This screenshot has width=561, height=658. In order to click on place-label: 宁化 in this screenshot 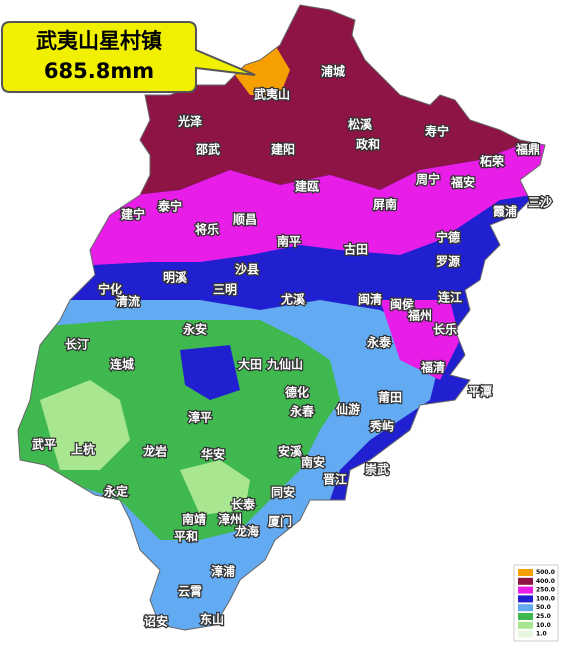, I will do `click(110, 289)`.